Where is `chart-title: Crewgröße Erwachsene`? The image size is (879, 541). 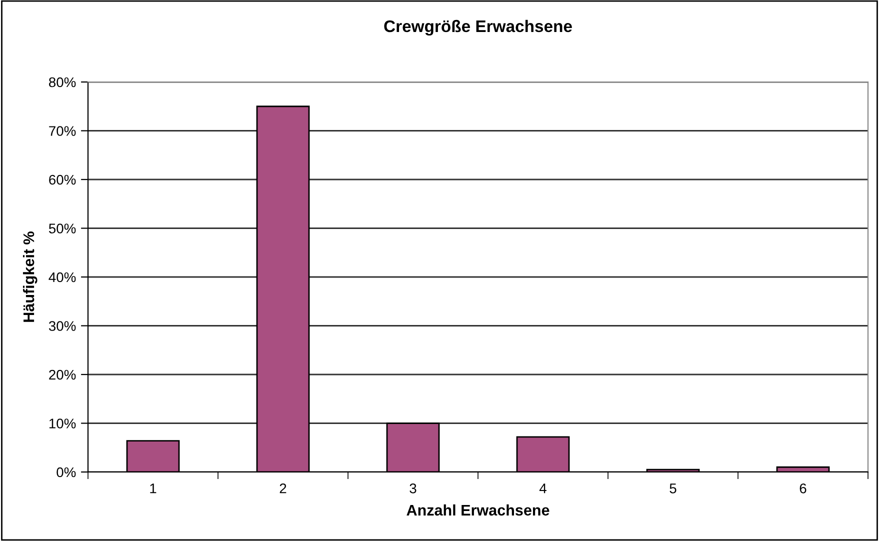 chart-title: Crewgröße Erwachsene is located at coordinates (478, 28).